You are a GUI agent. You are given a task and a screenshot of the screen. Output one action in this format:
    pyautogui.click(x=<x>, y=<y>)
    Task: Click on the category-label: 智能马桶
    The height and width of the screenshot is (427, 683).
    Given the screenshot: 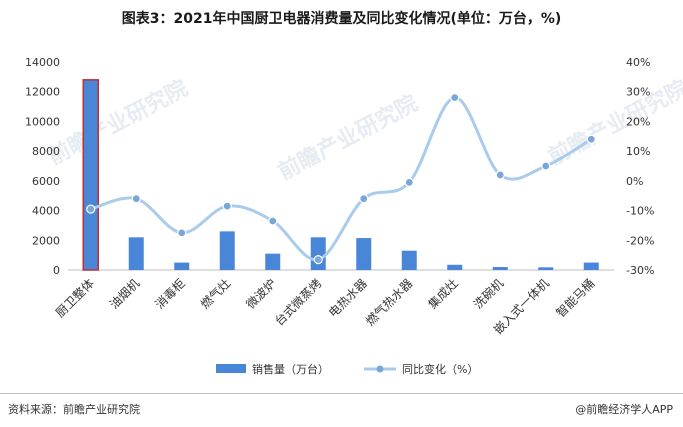 What is the action you would take?
    pyautogui.click(x=575, y=298)
    